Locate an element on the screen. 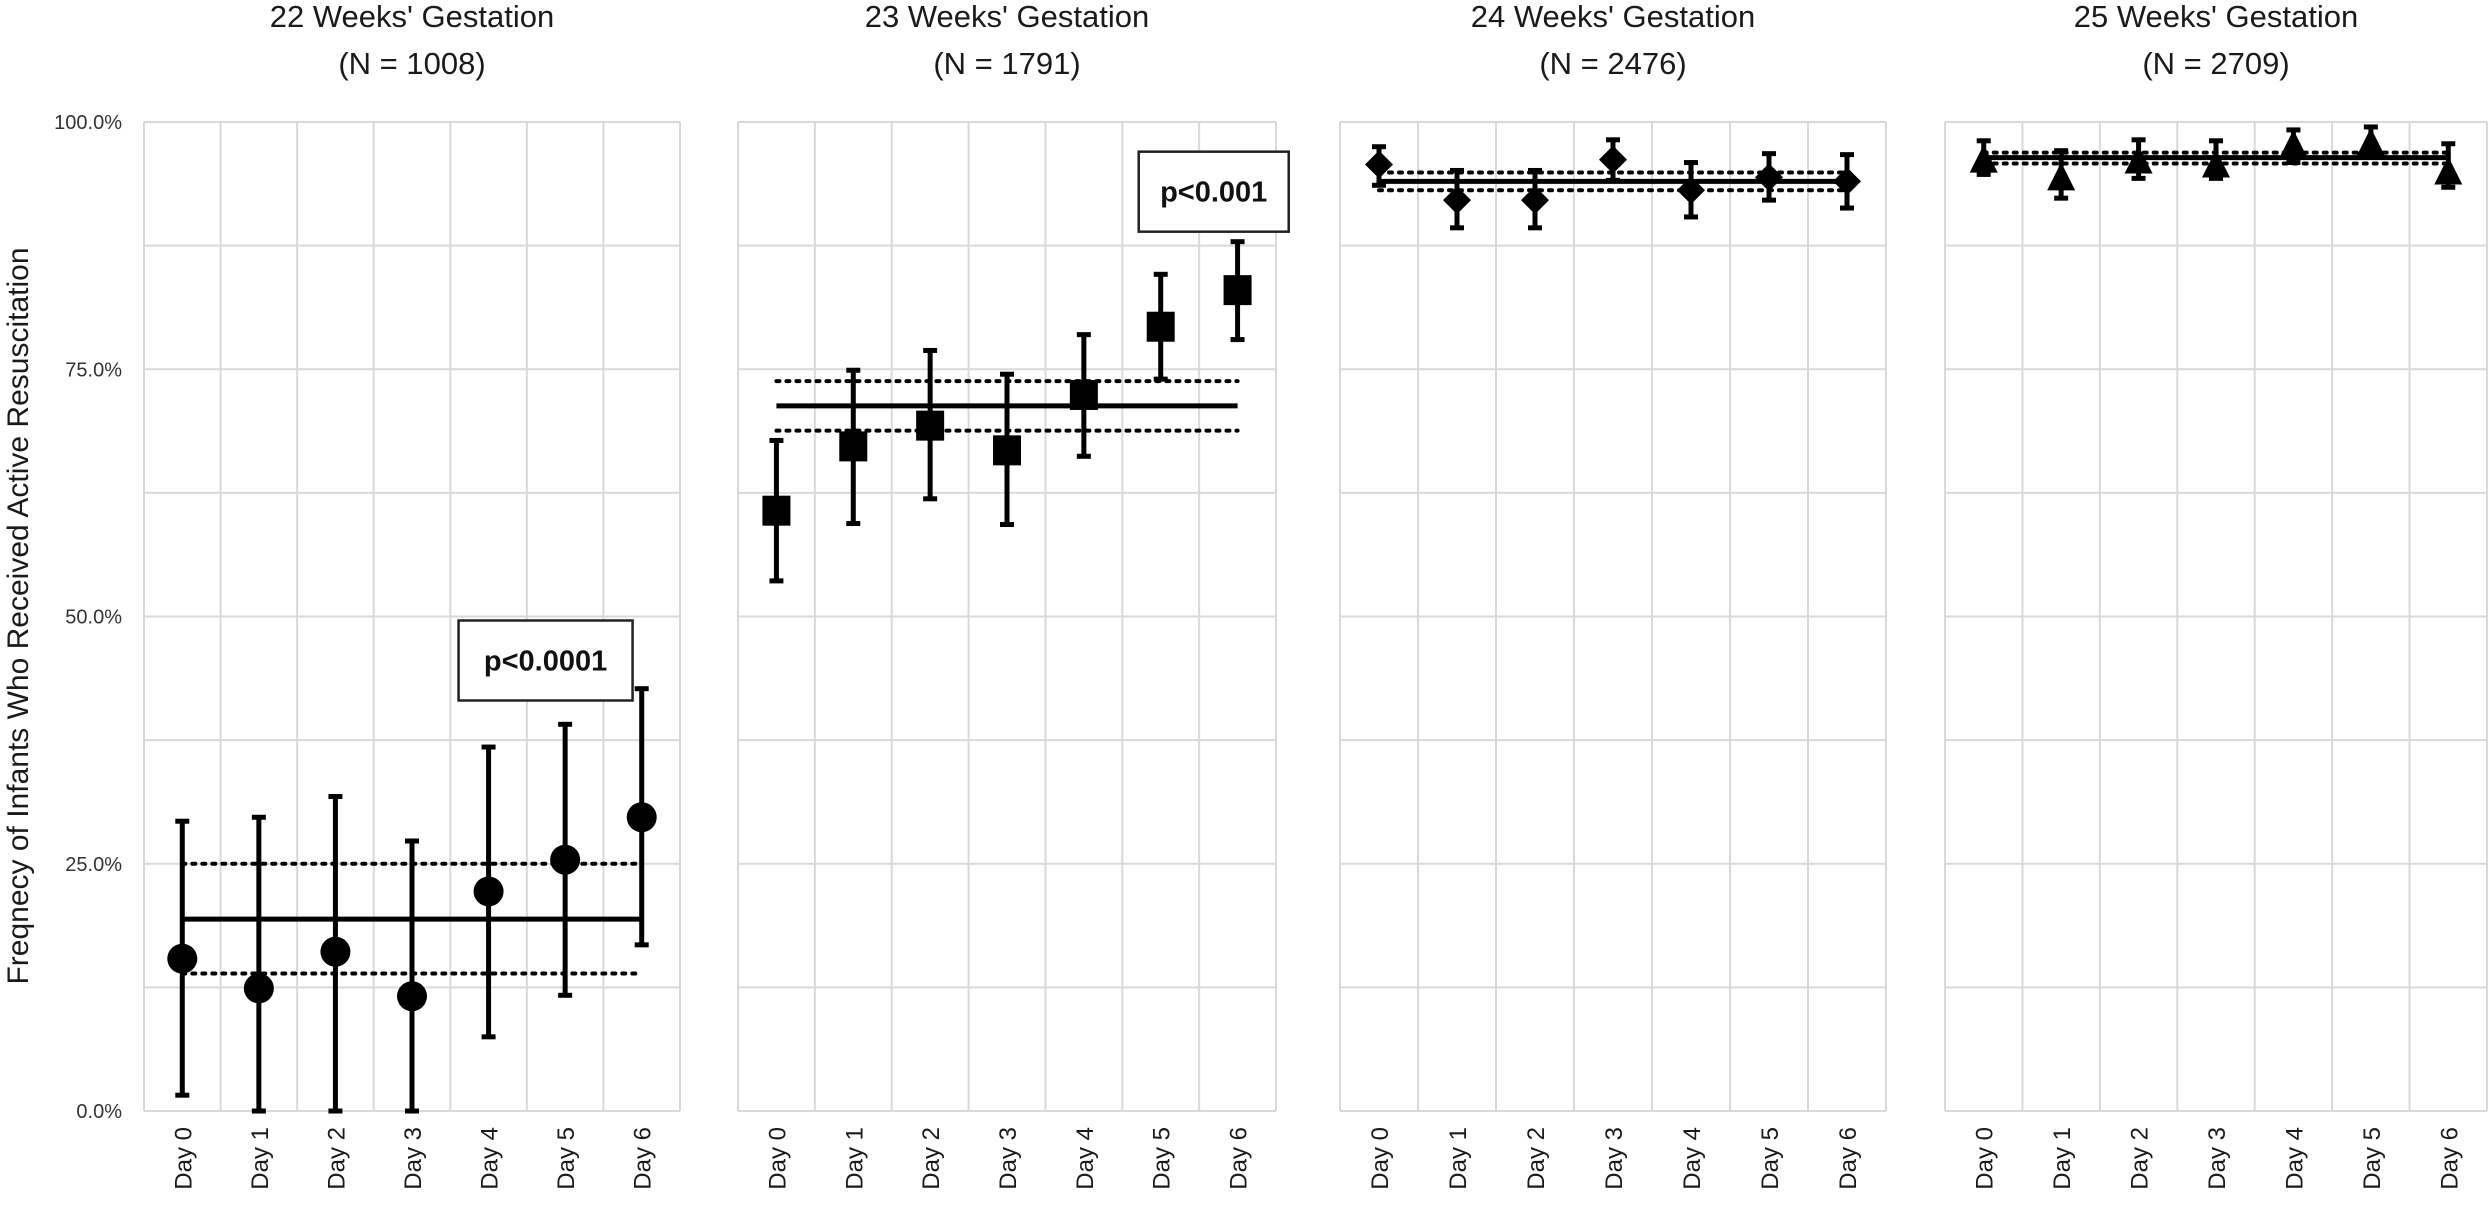  panel-subtitle: (N = 1791) is located at coordinates (1006, 63).